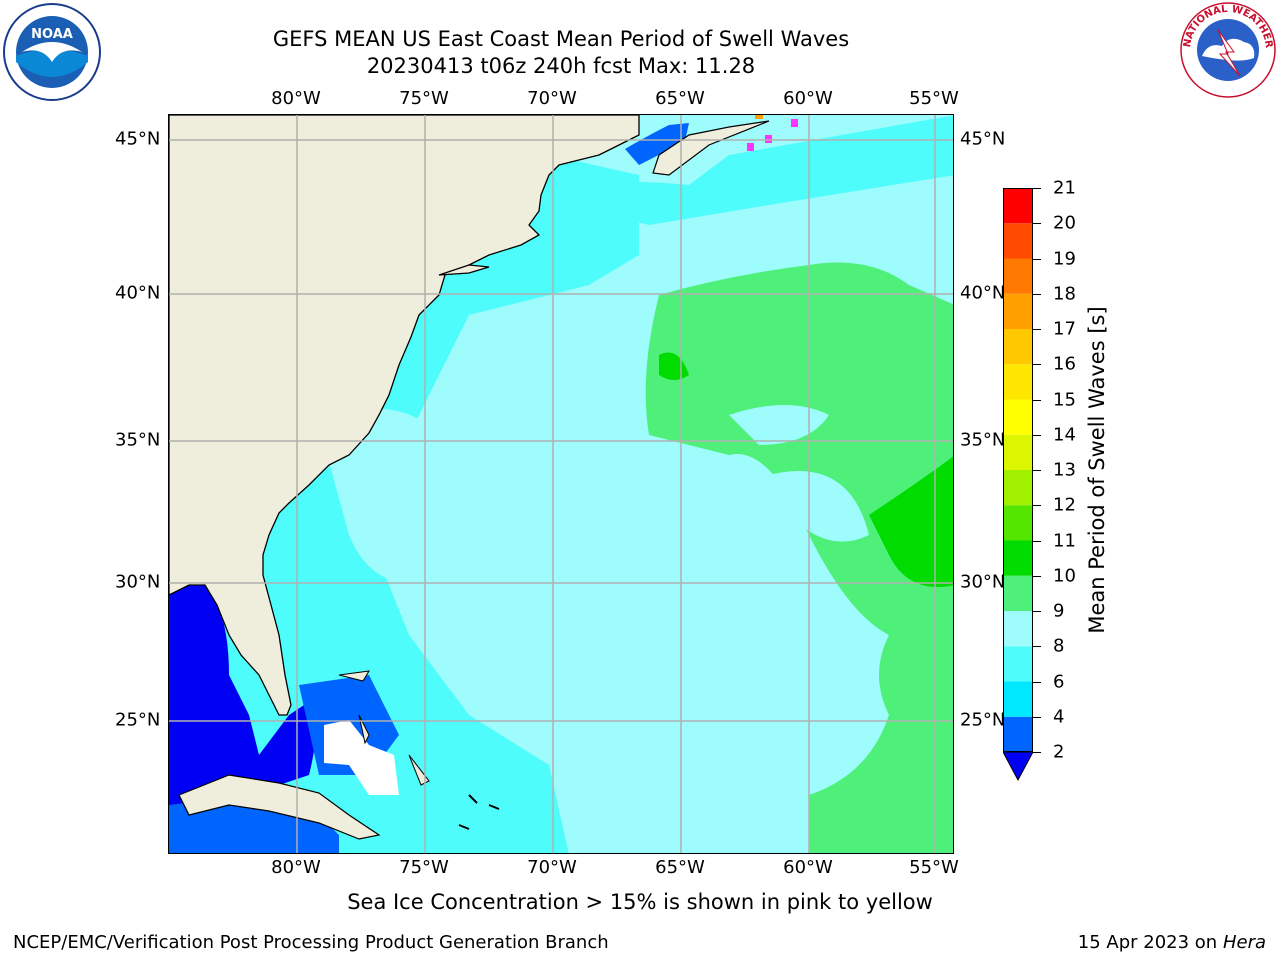 The height and width of the screenshot is (960, 1280). I want to click on colorbar-title: Mean Period of Swell Waves [s], so click(1097, 470).